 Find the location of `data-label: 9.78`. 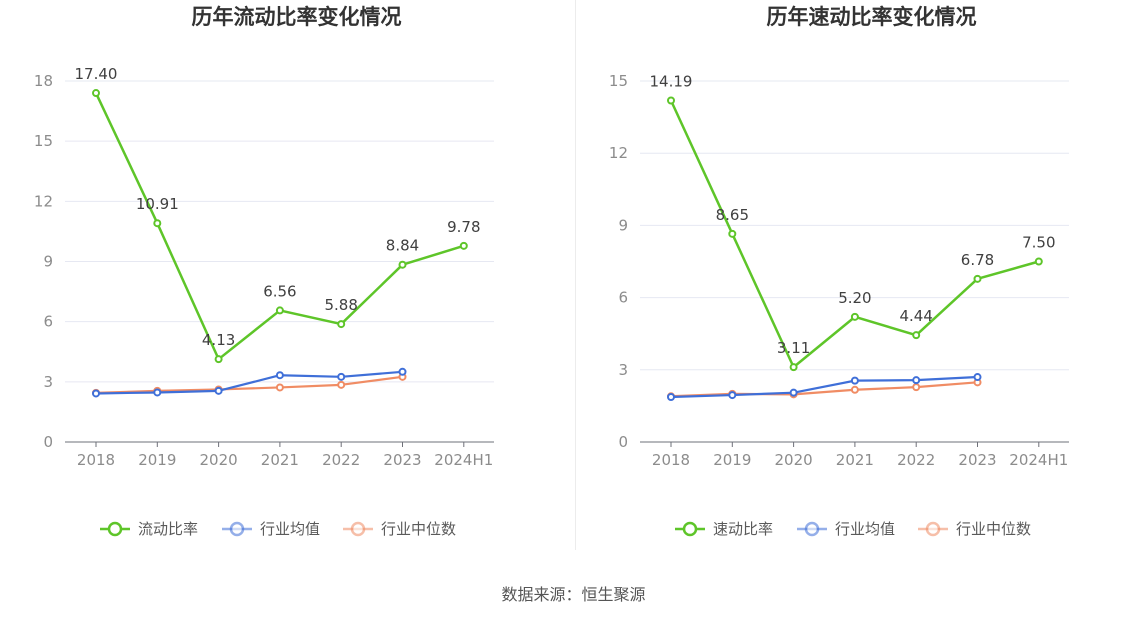

data-label: 9.78 is located at coordinates (463, 227).